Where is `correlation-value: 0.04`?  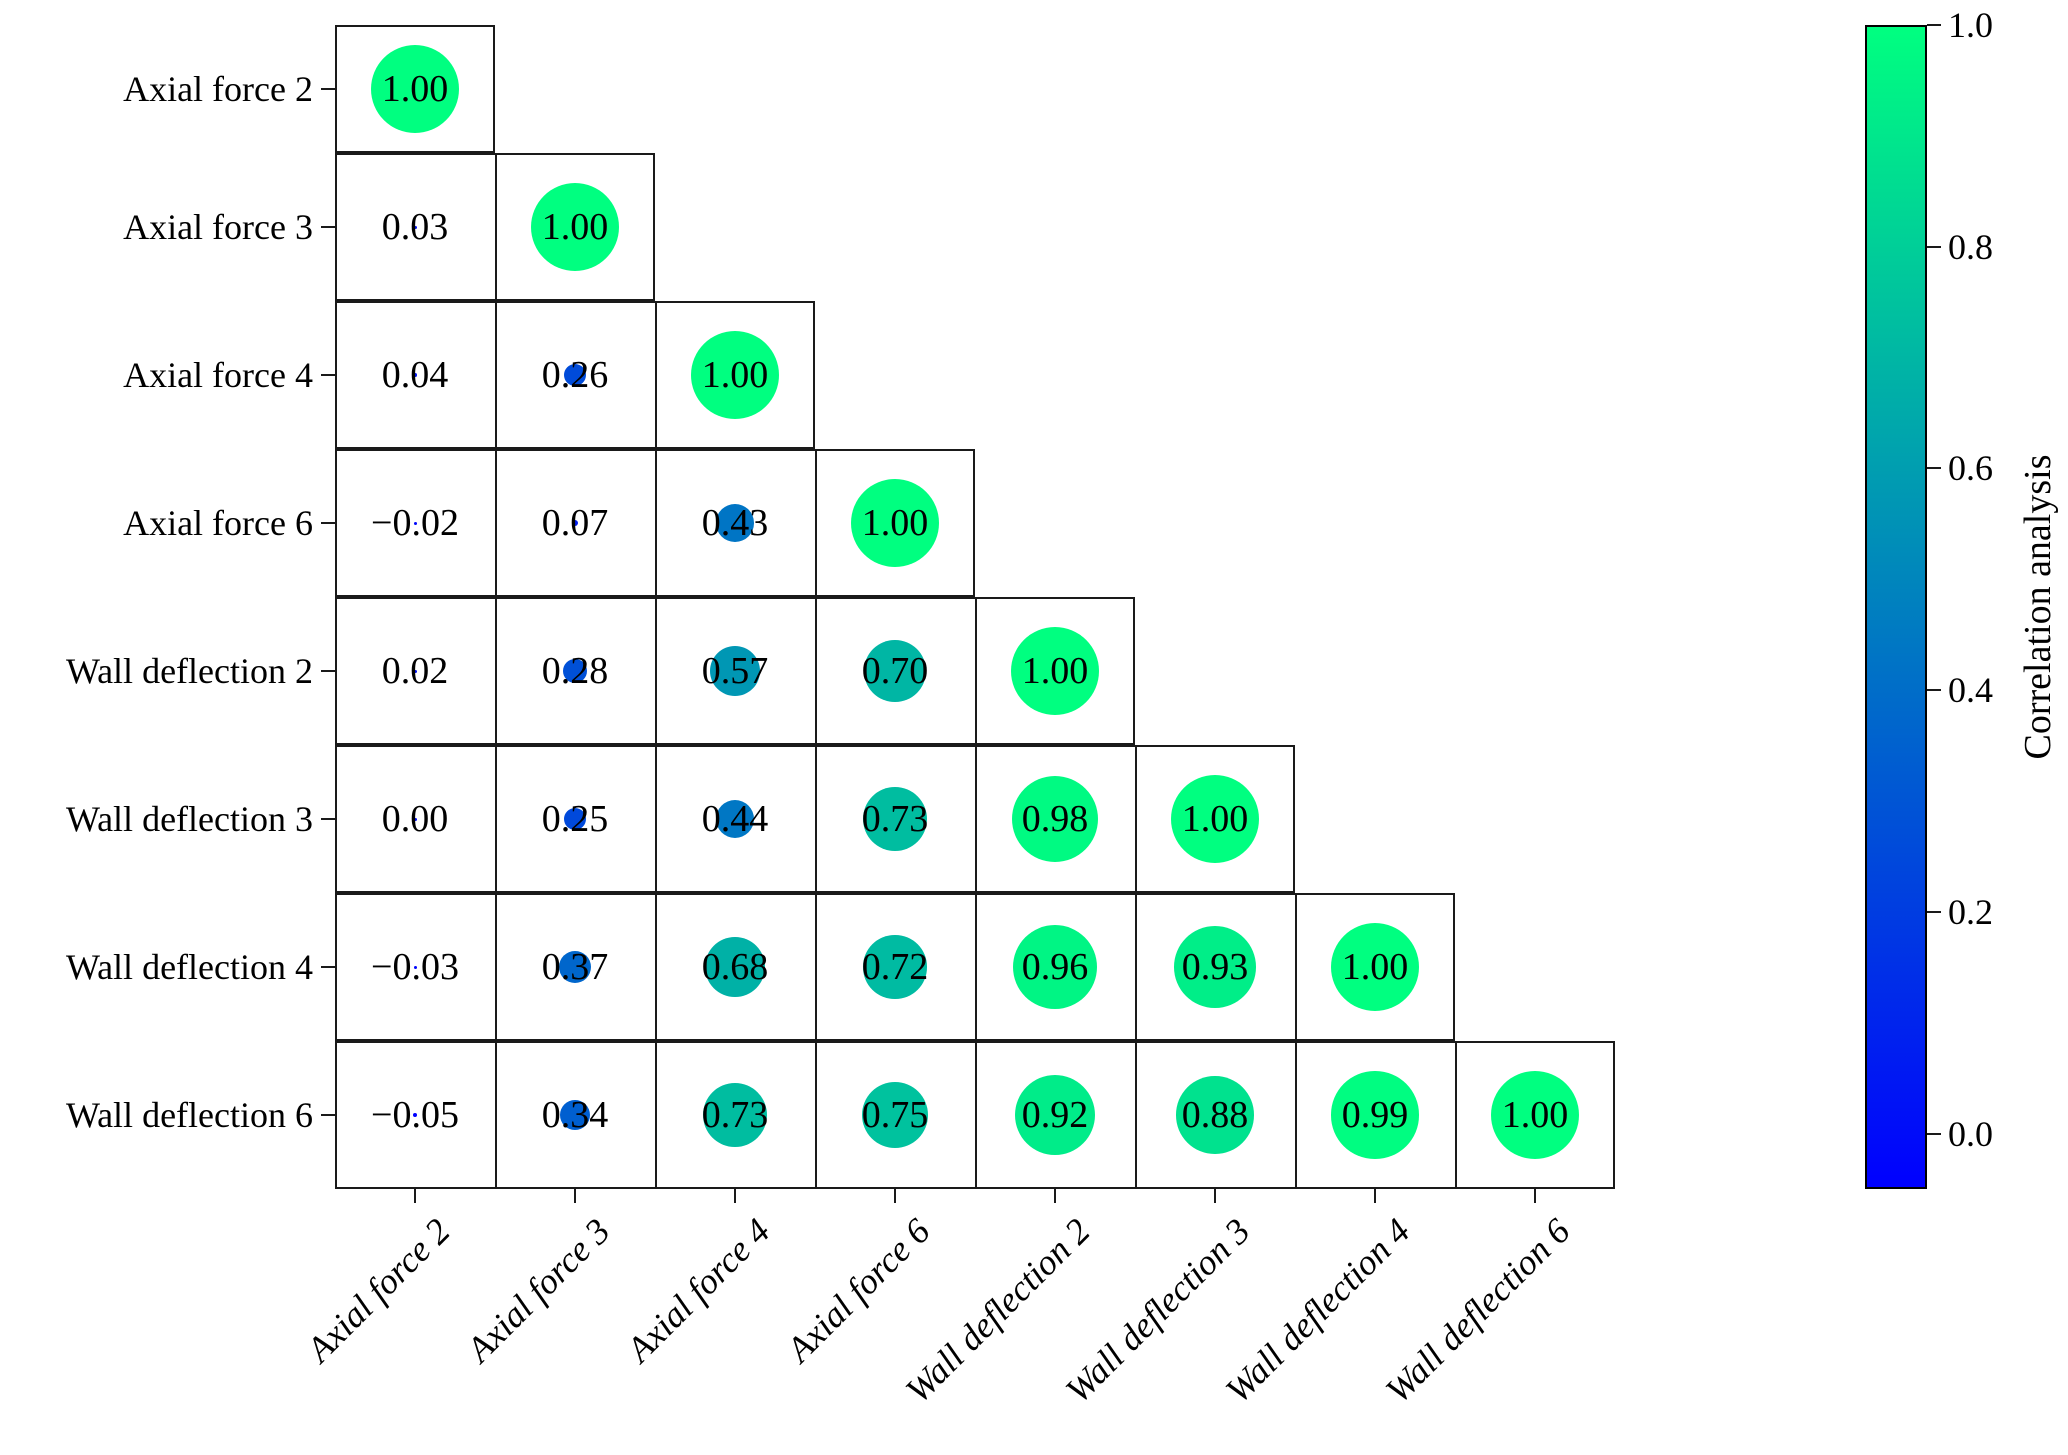 correlation-value: 0.04 is located at coordinates (415, 375).